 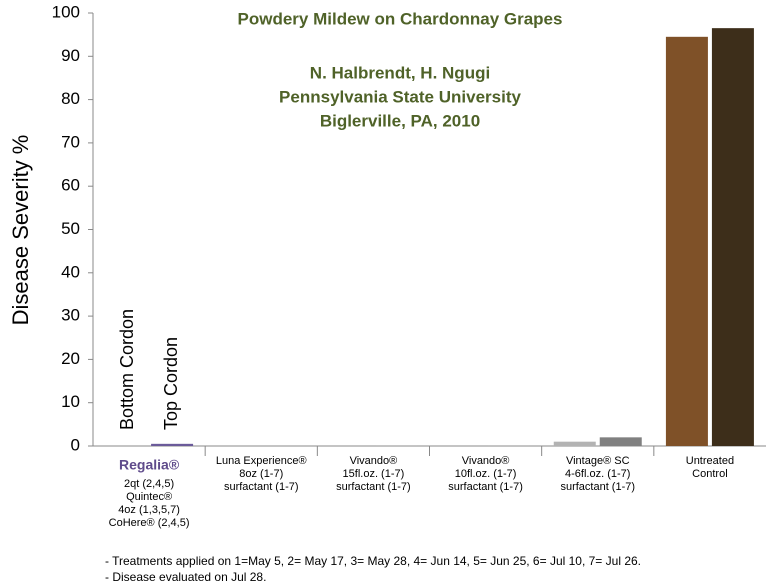 What do you see at coordinates (70, 98) in the screenshot?
I see `y-tick-label: 80` at bounding box center [70, 98].